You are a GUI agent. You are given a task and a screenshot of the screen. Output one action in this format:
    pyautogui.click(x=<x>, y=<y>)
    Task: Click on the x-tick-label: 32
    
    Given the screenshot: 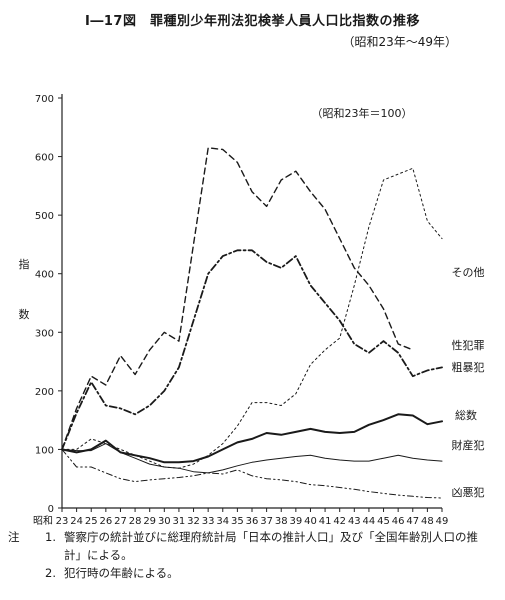 What is the action you would take?
    pyautogui.click(x=193, y=521)
    